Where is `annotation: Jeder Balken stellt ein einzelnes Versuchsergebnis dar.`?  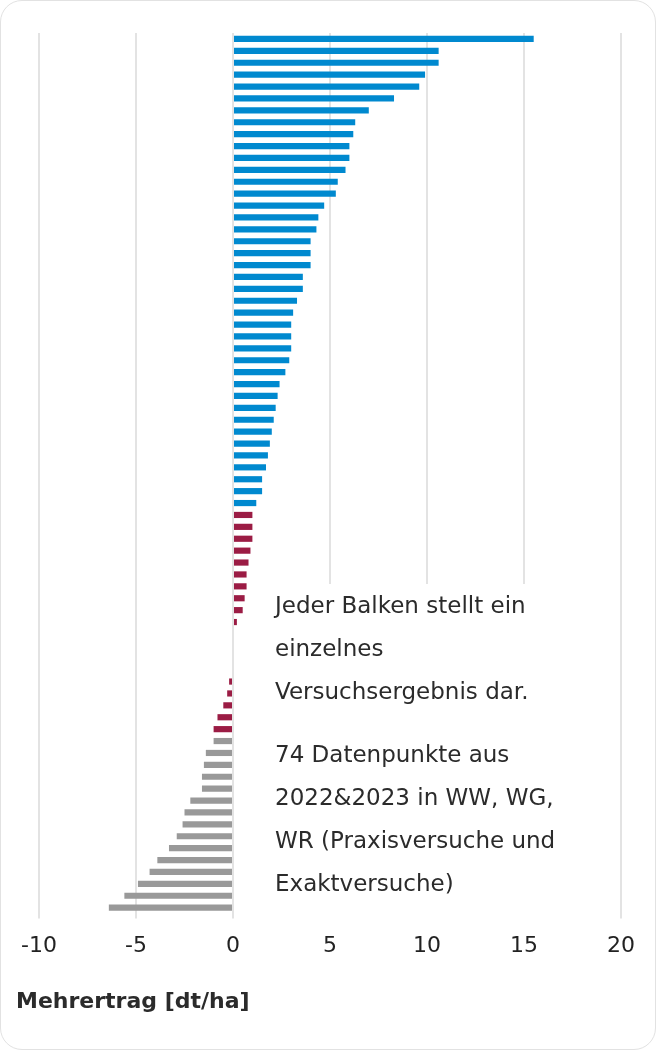
annotation: Jeder Balken stellt ein einzelnes Versuchsergebnis dar. is located at coordinates (402, 648).